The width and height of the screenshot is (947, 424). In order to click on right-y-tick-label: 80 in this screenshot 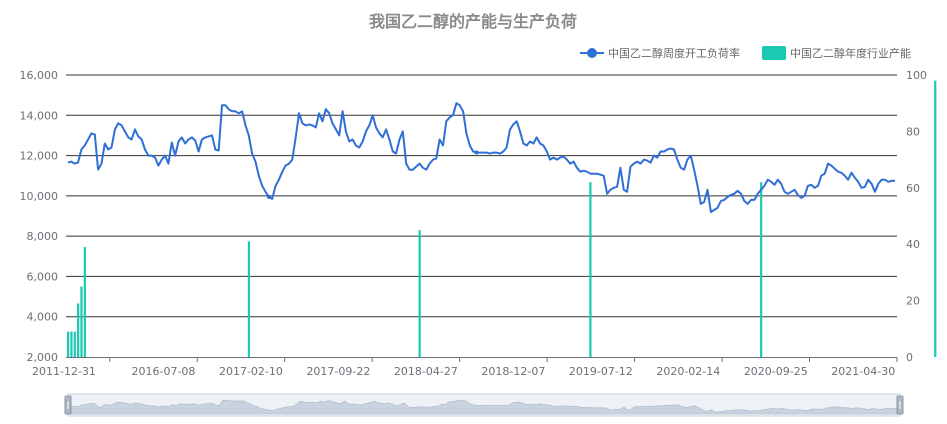, I will do `click(913, 131)`.